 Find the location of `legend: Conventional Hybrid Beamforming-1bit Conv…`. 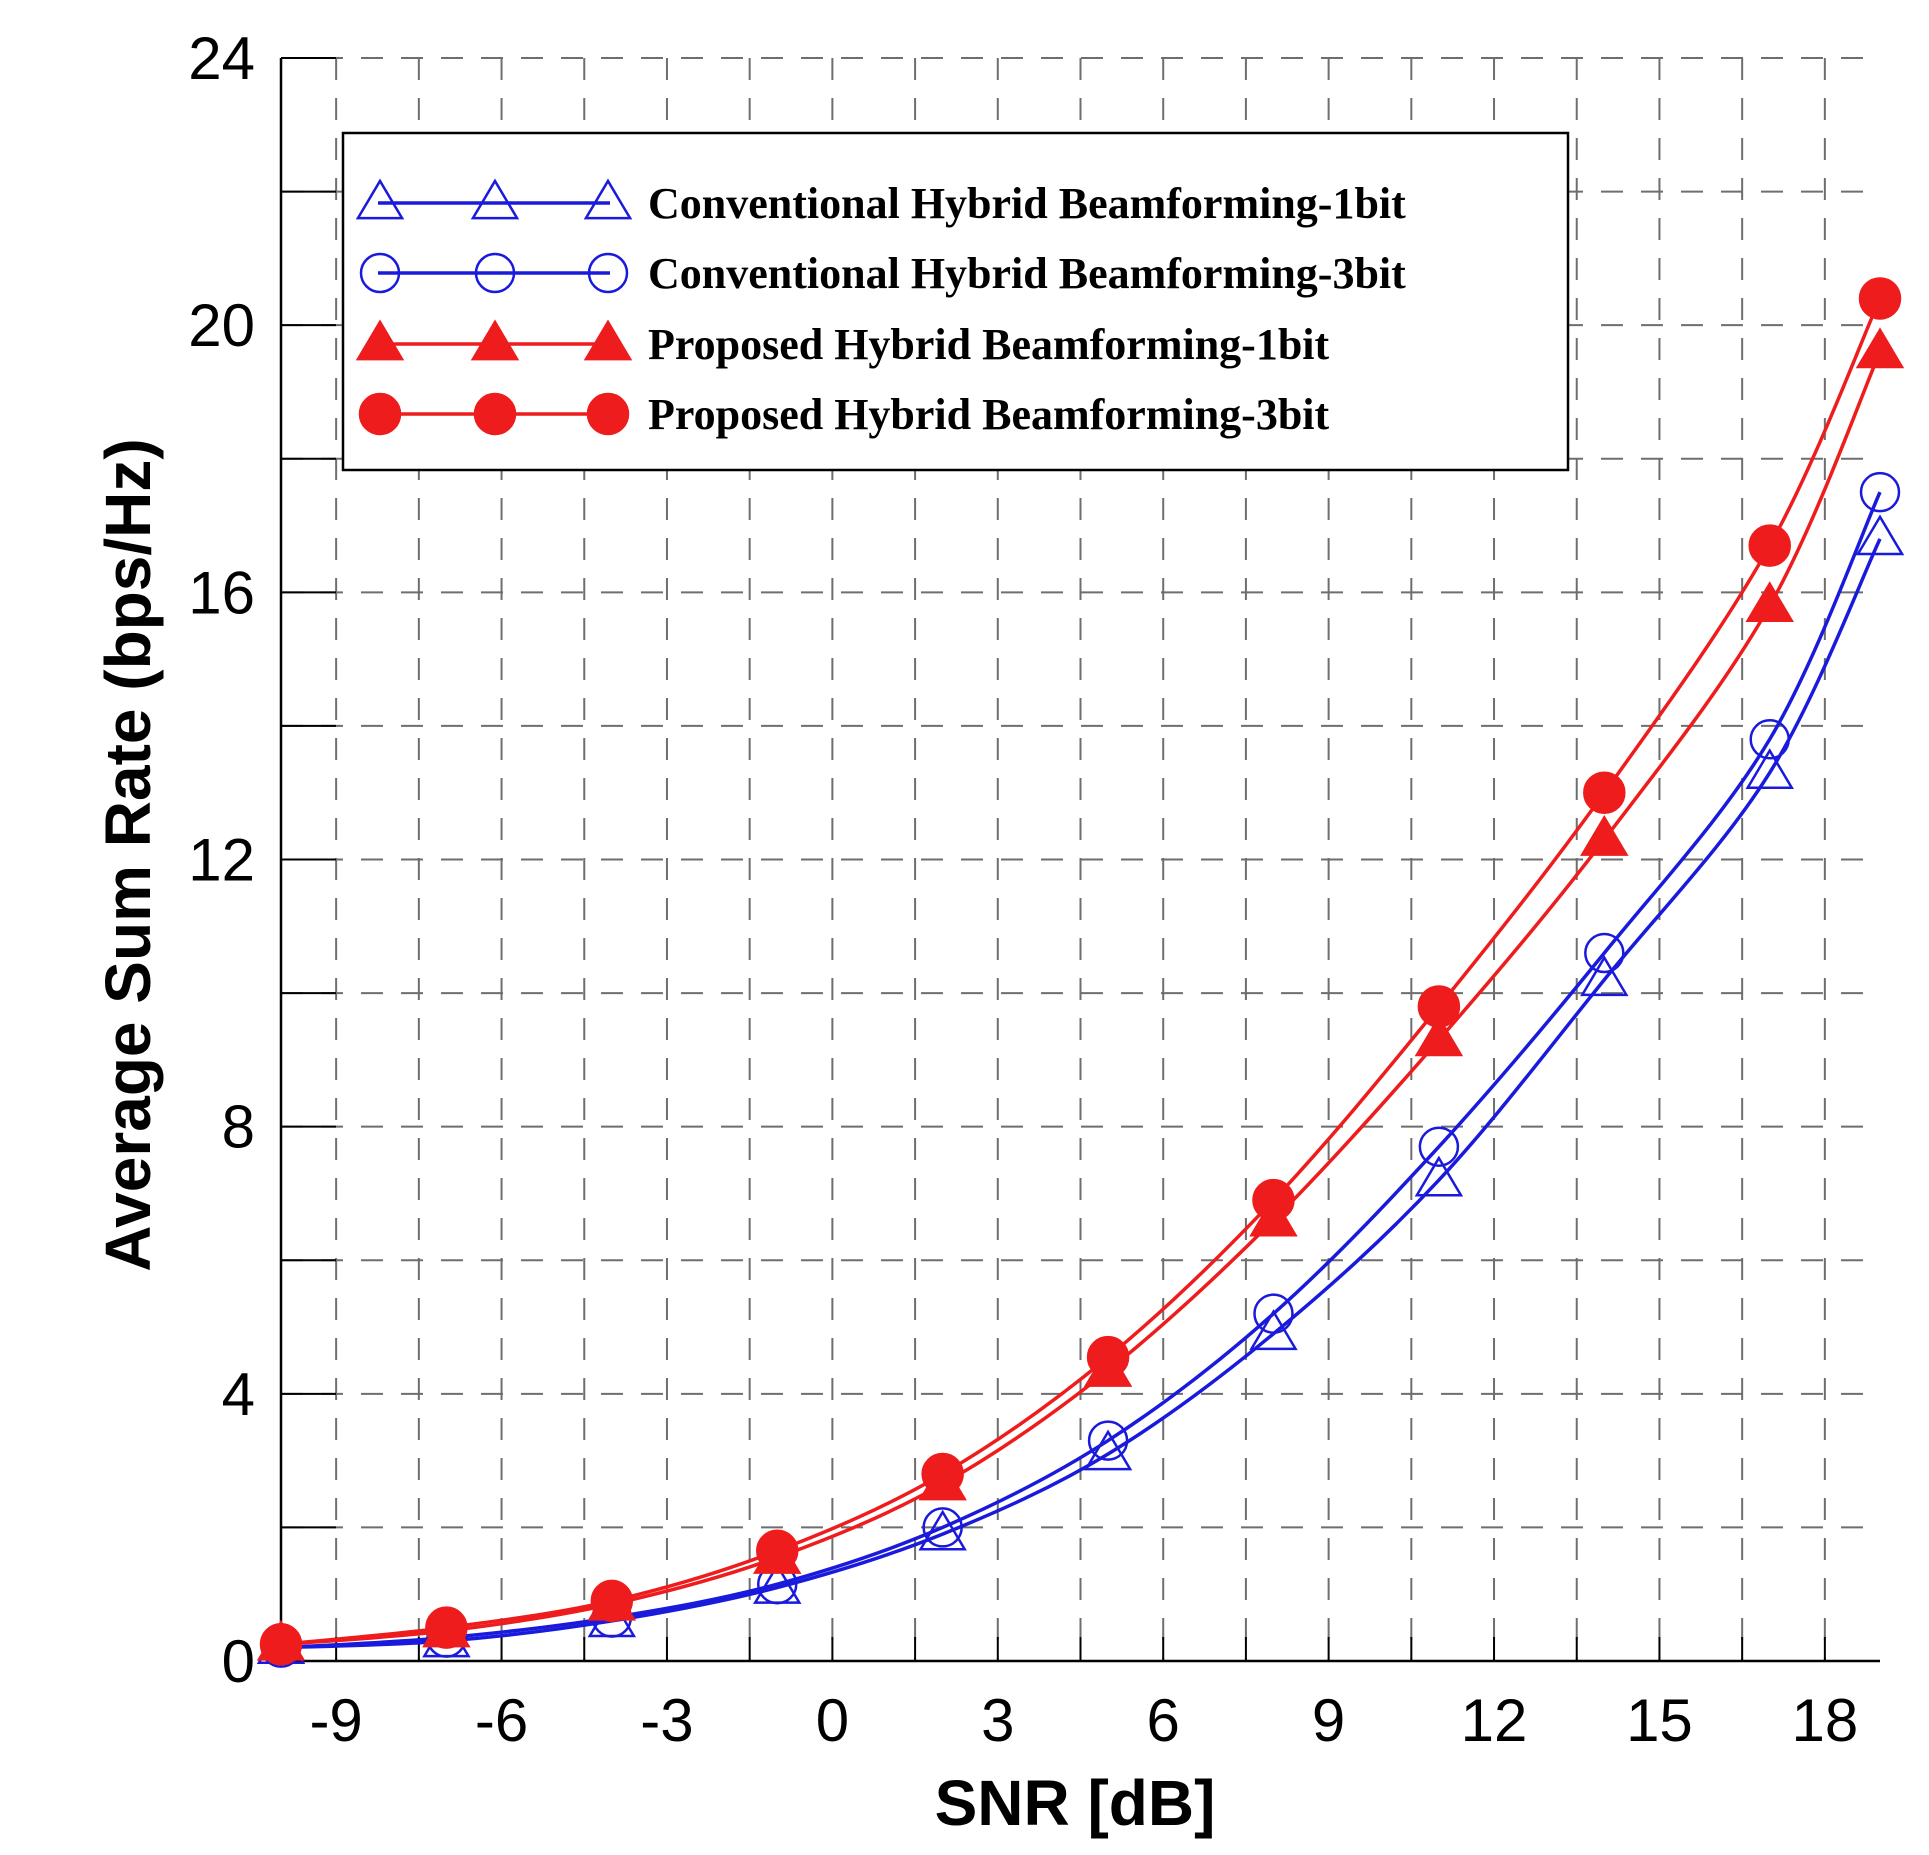

legend: Conventional Hybrid Beamforming-1bit Conv… is located at coordinates (955, 301).